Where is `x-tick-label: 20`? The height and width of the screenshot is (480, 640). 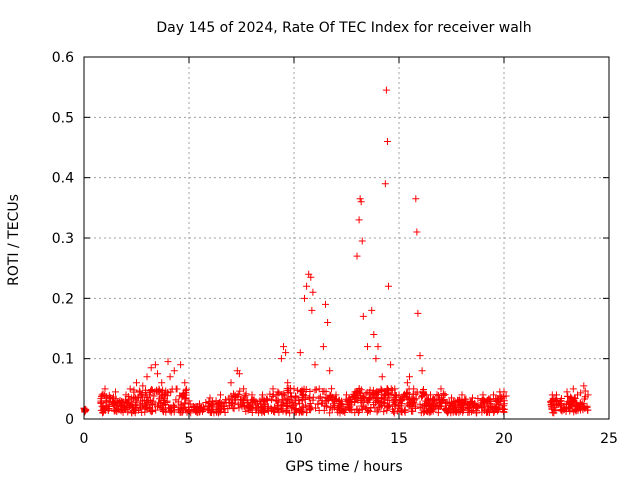
x-tick-label: 20 is located at coordinates (504, 439).